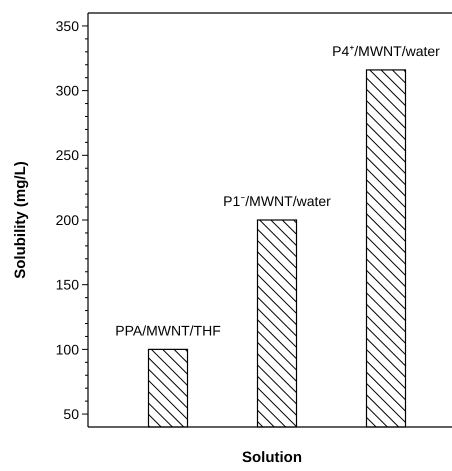 This screenshot has height=471, width=452. I want to click on y-tick-label: 350, so click(68, 26).